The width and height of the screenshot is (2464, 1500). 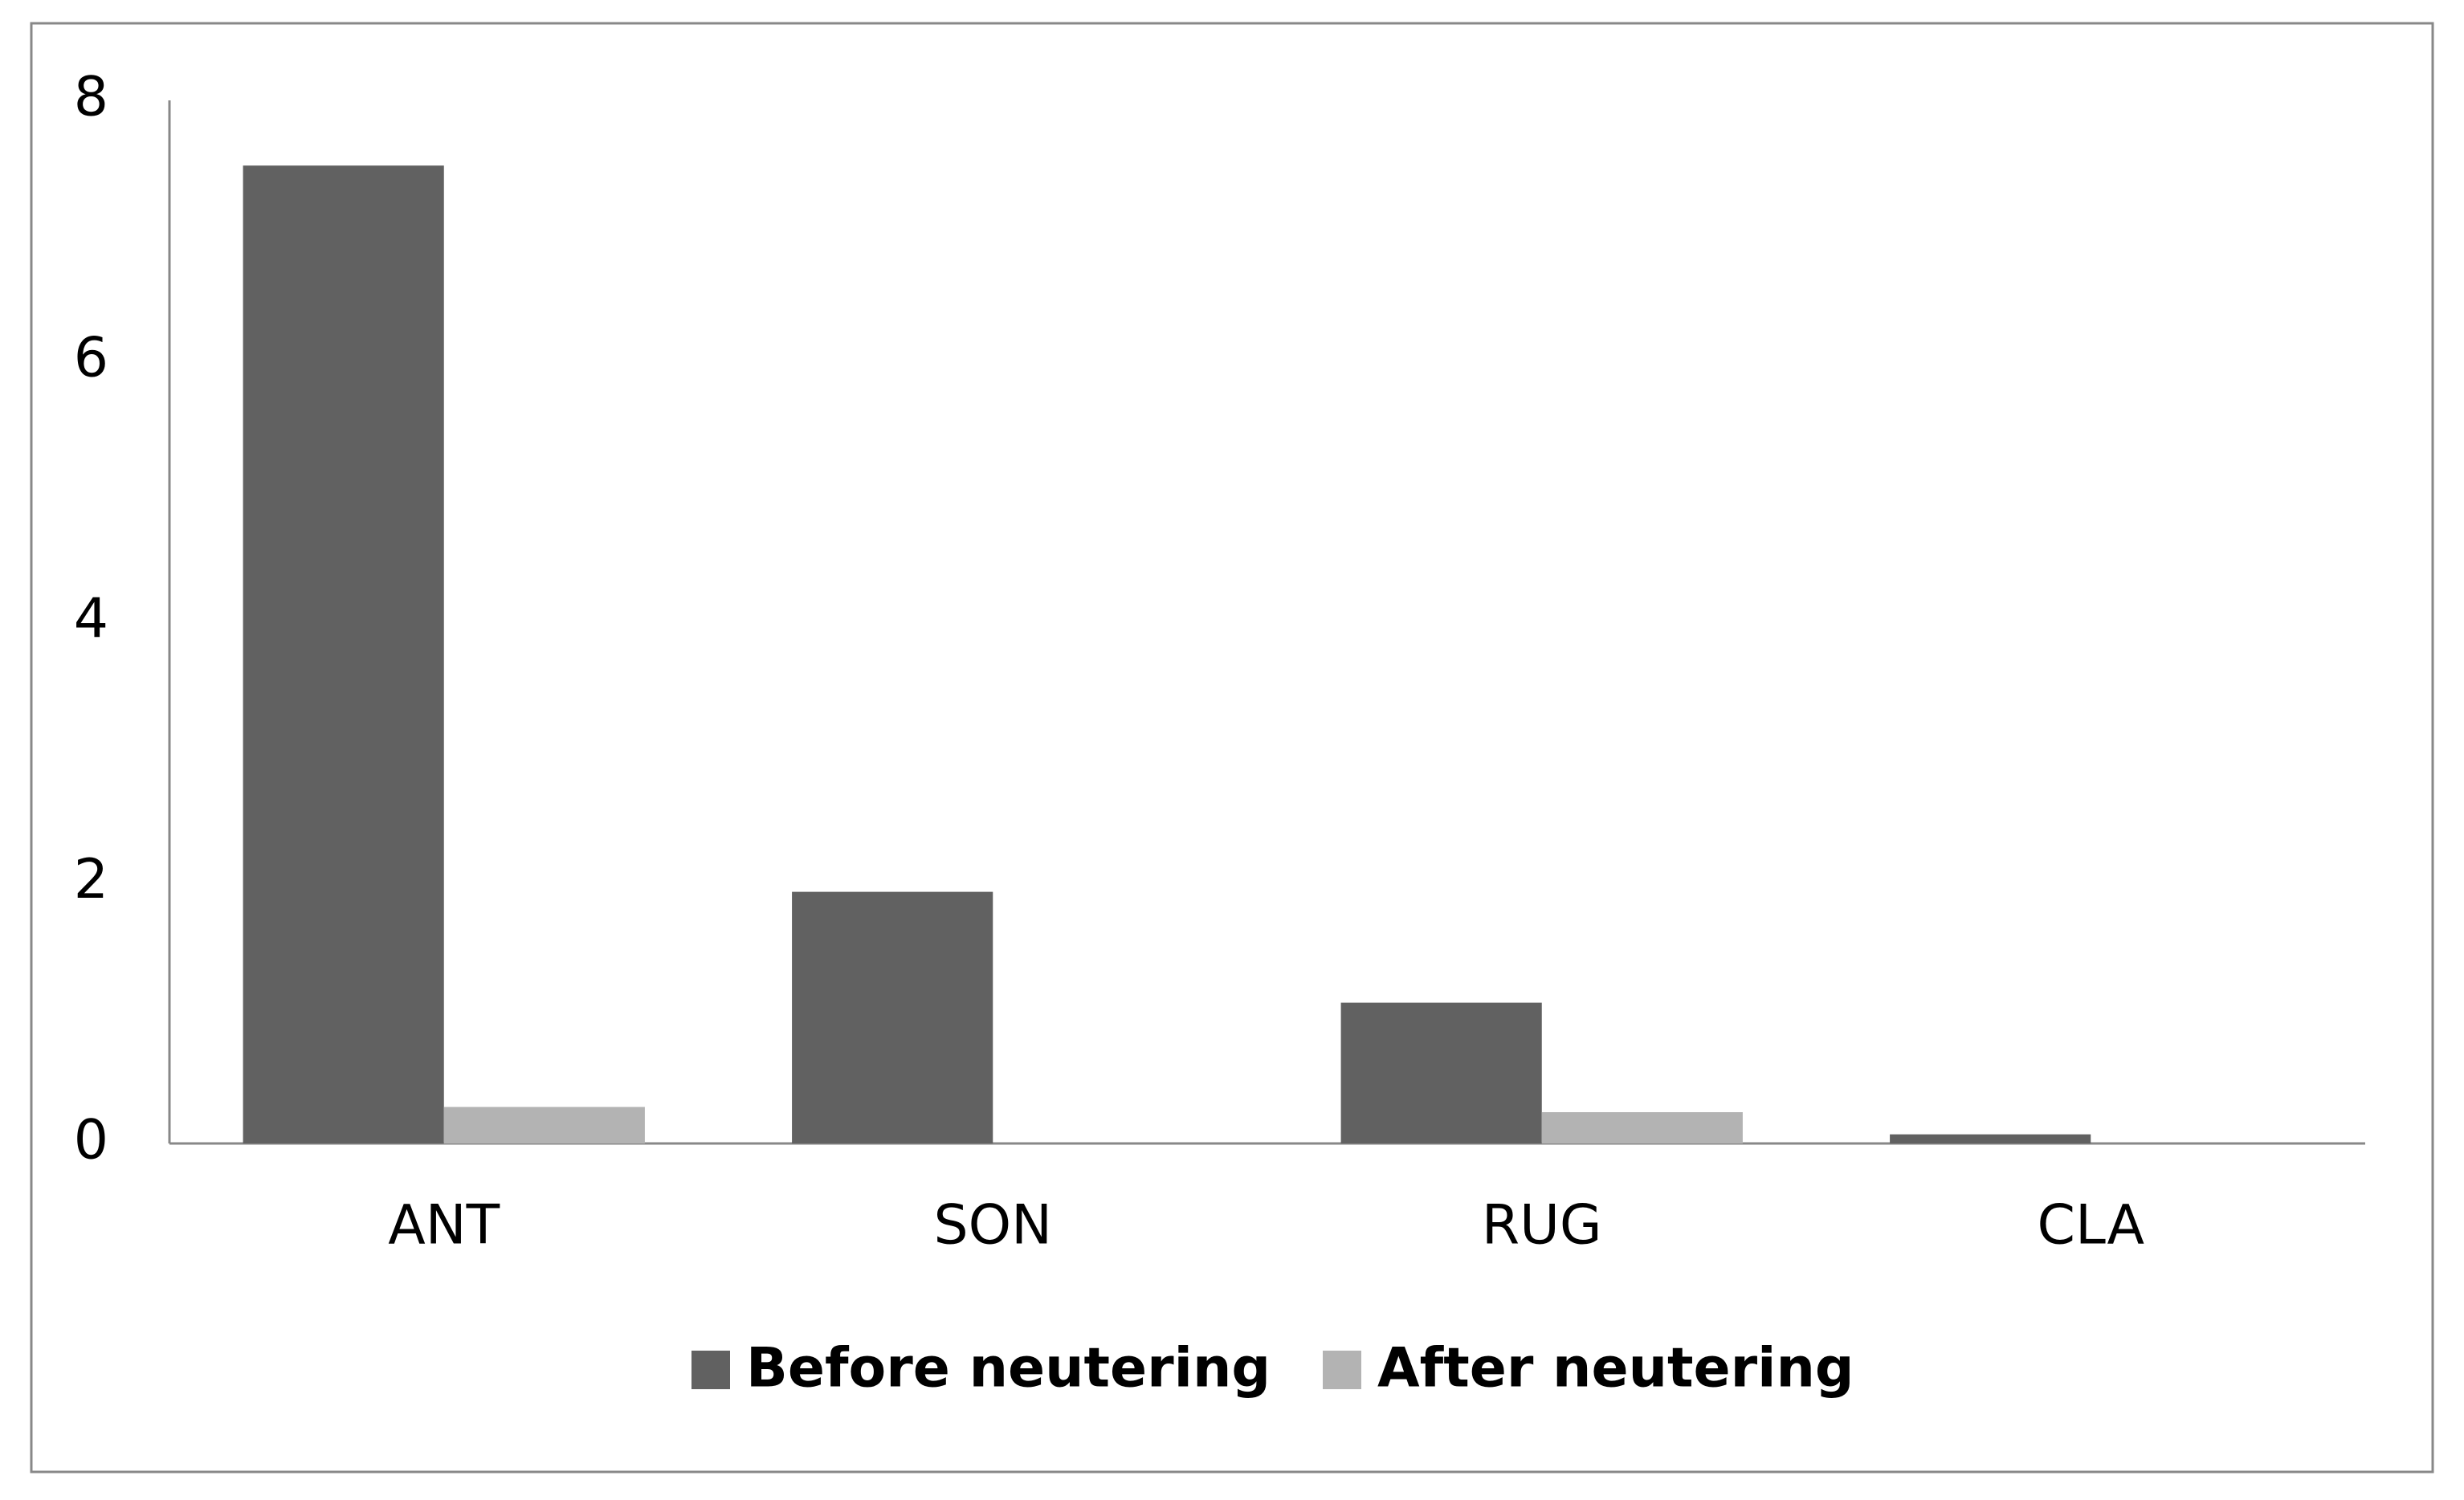 What do you see at coordinates (91, 97) in the screenshot?
I see `y-tick-label: 8` at bounding box center [91, 97].